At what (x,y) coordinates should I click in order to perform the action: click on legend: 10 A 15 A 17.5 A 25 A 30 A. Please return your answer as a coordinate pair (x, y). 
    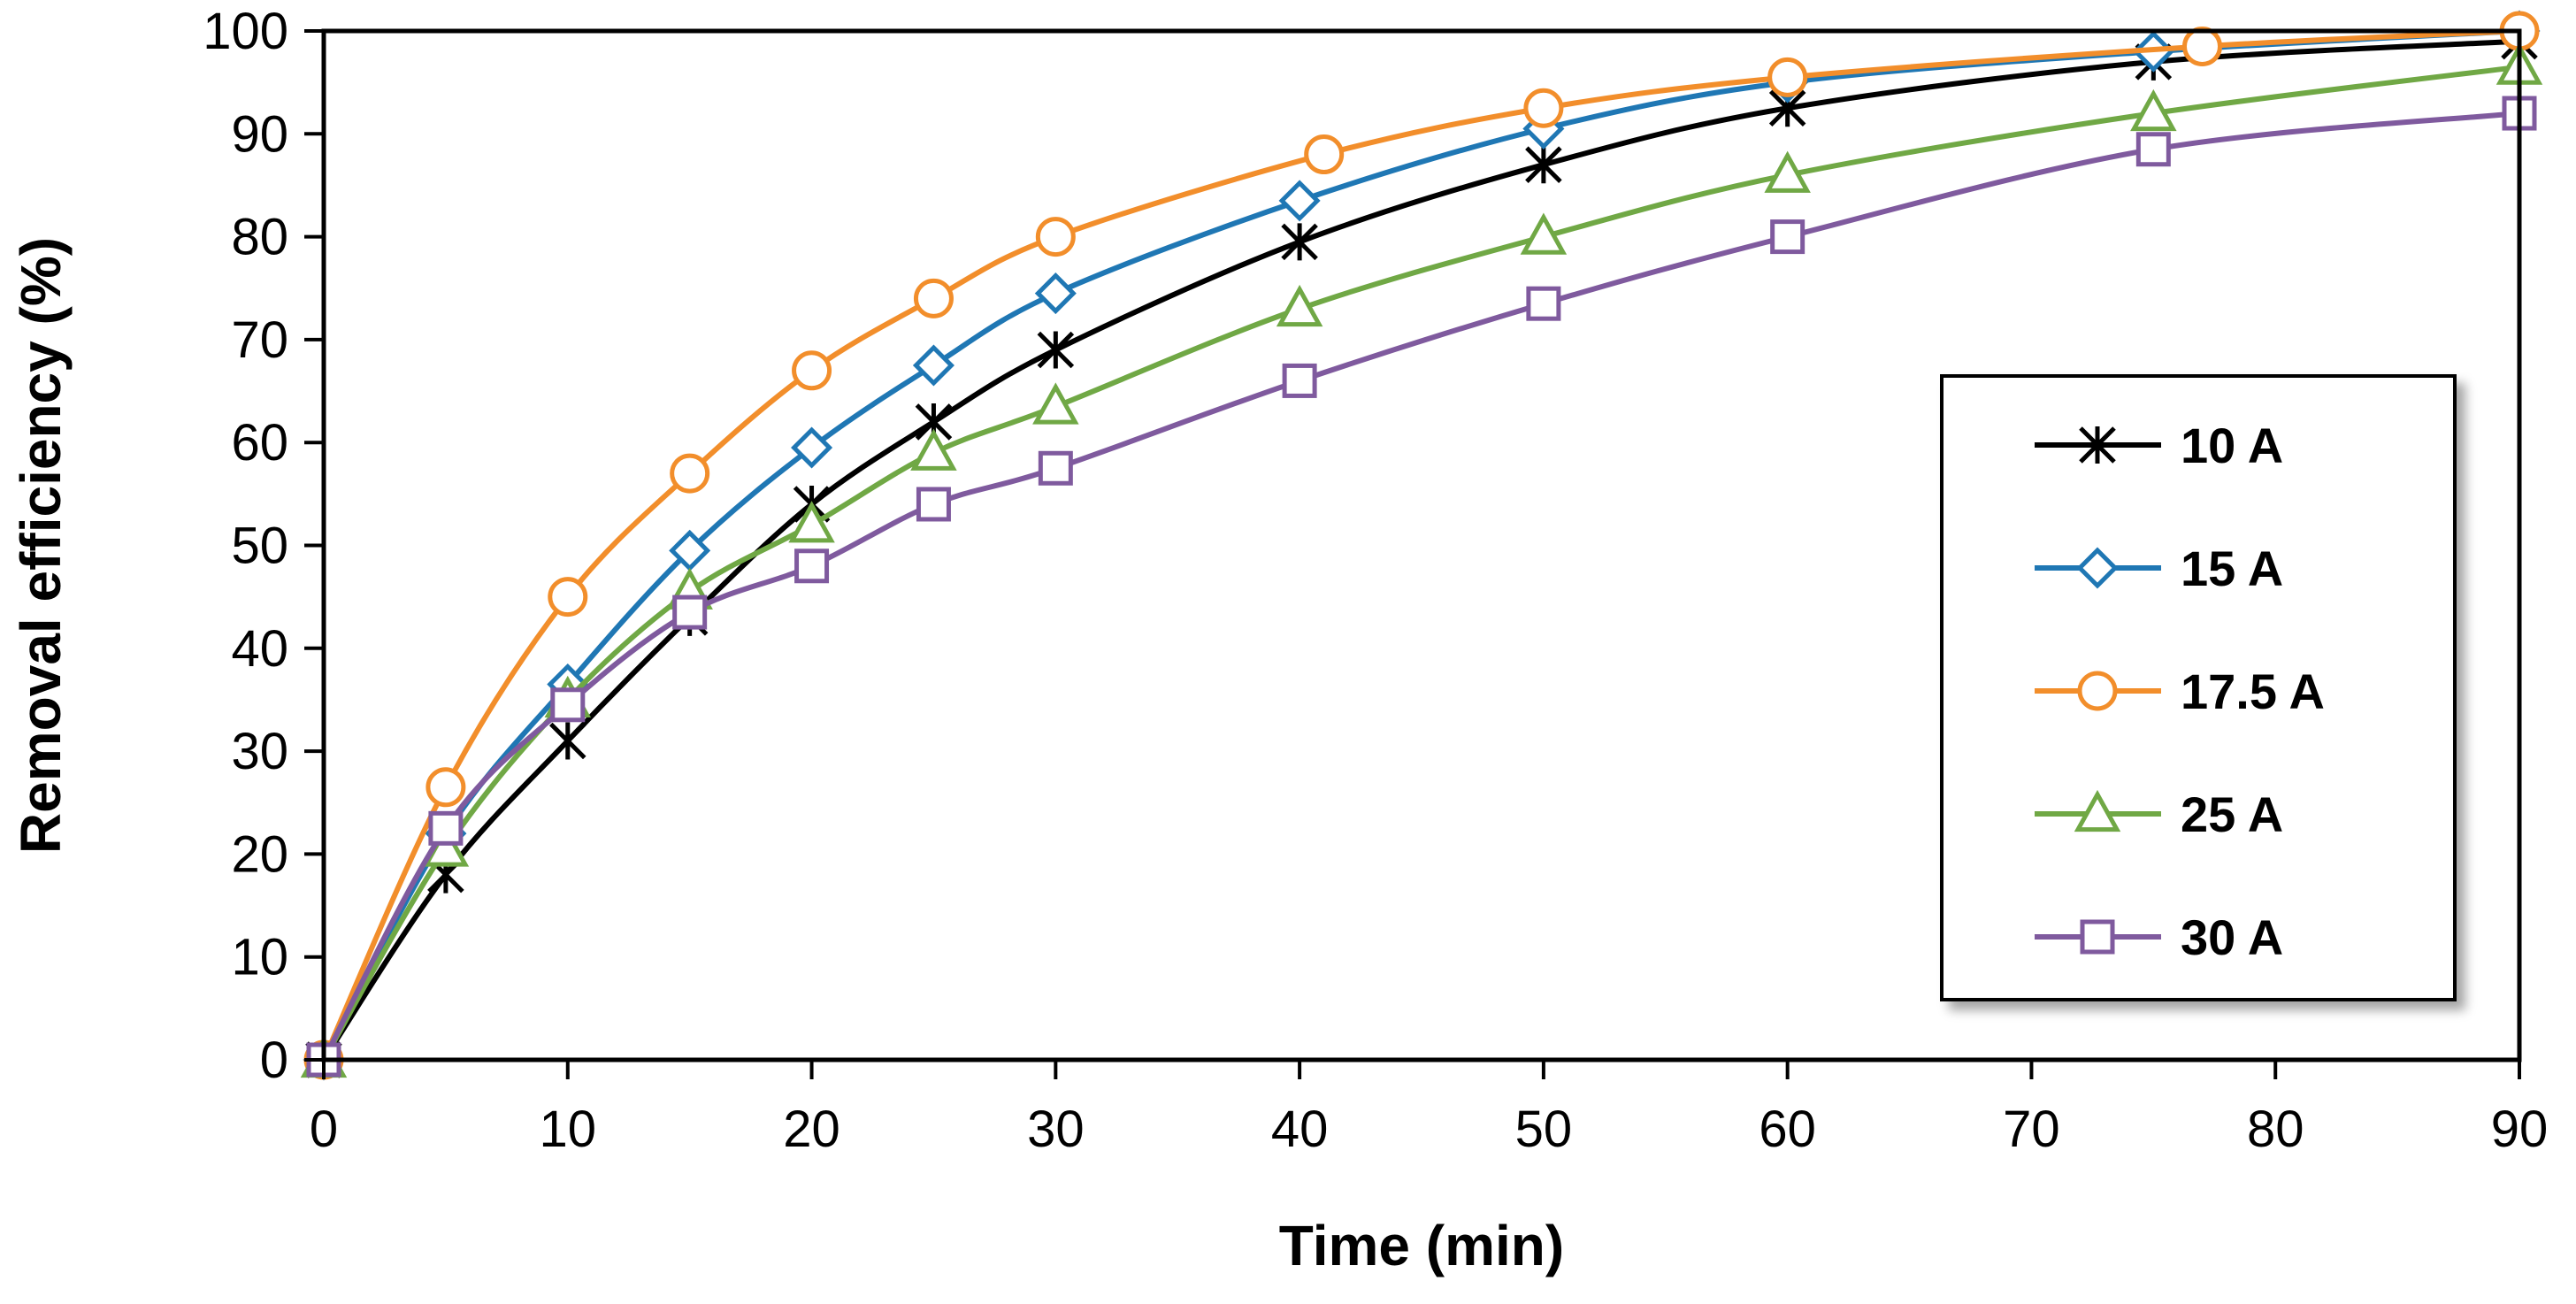
    Looking at the image, I should click on (2198, 687).